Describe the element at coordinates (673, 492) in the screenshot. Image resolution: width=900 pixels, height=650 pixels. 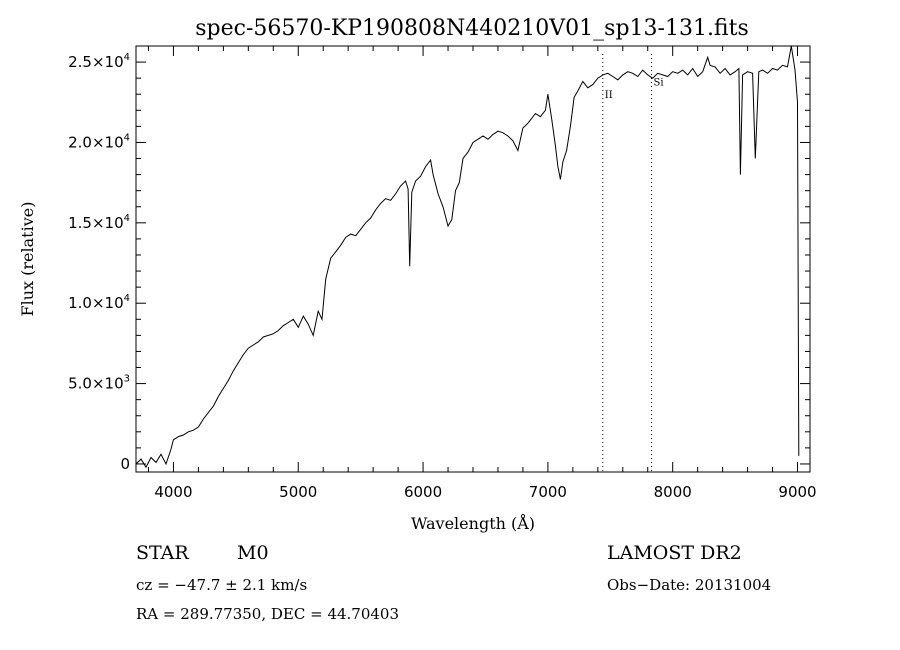
I see `x-tick-label: 8000` at that location.